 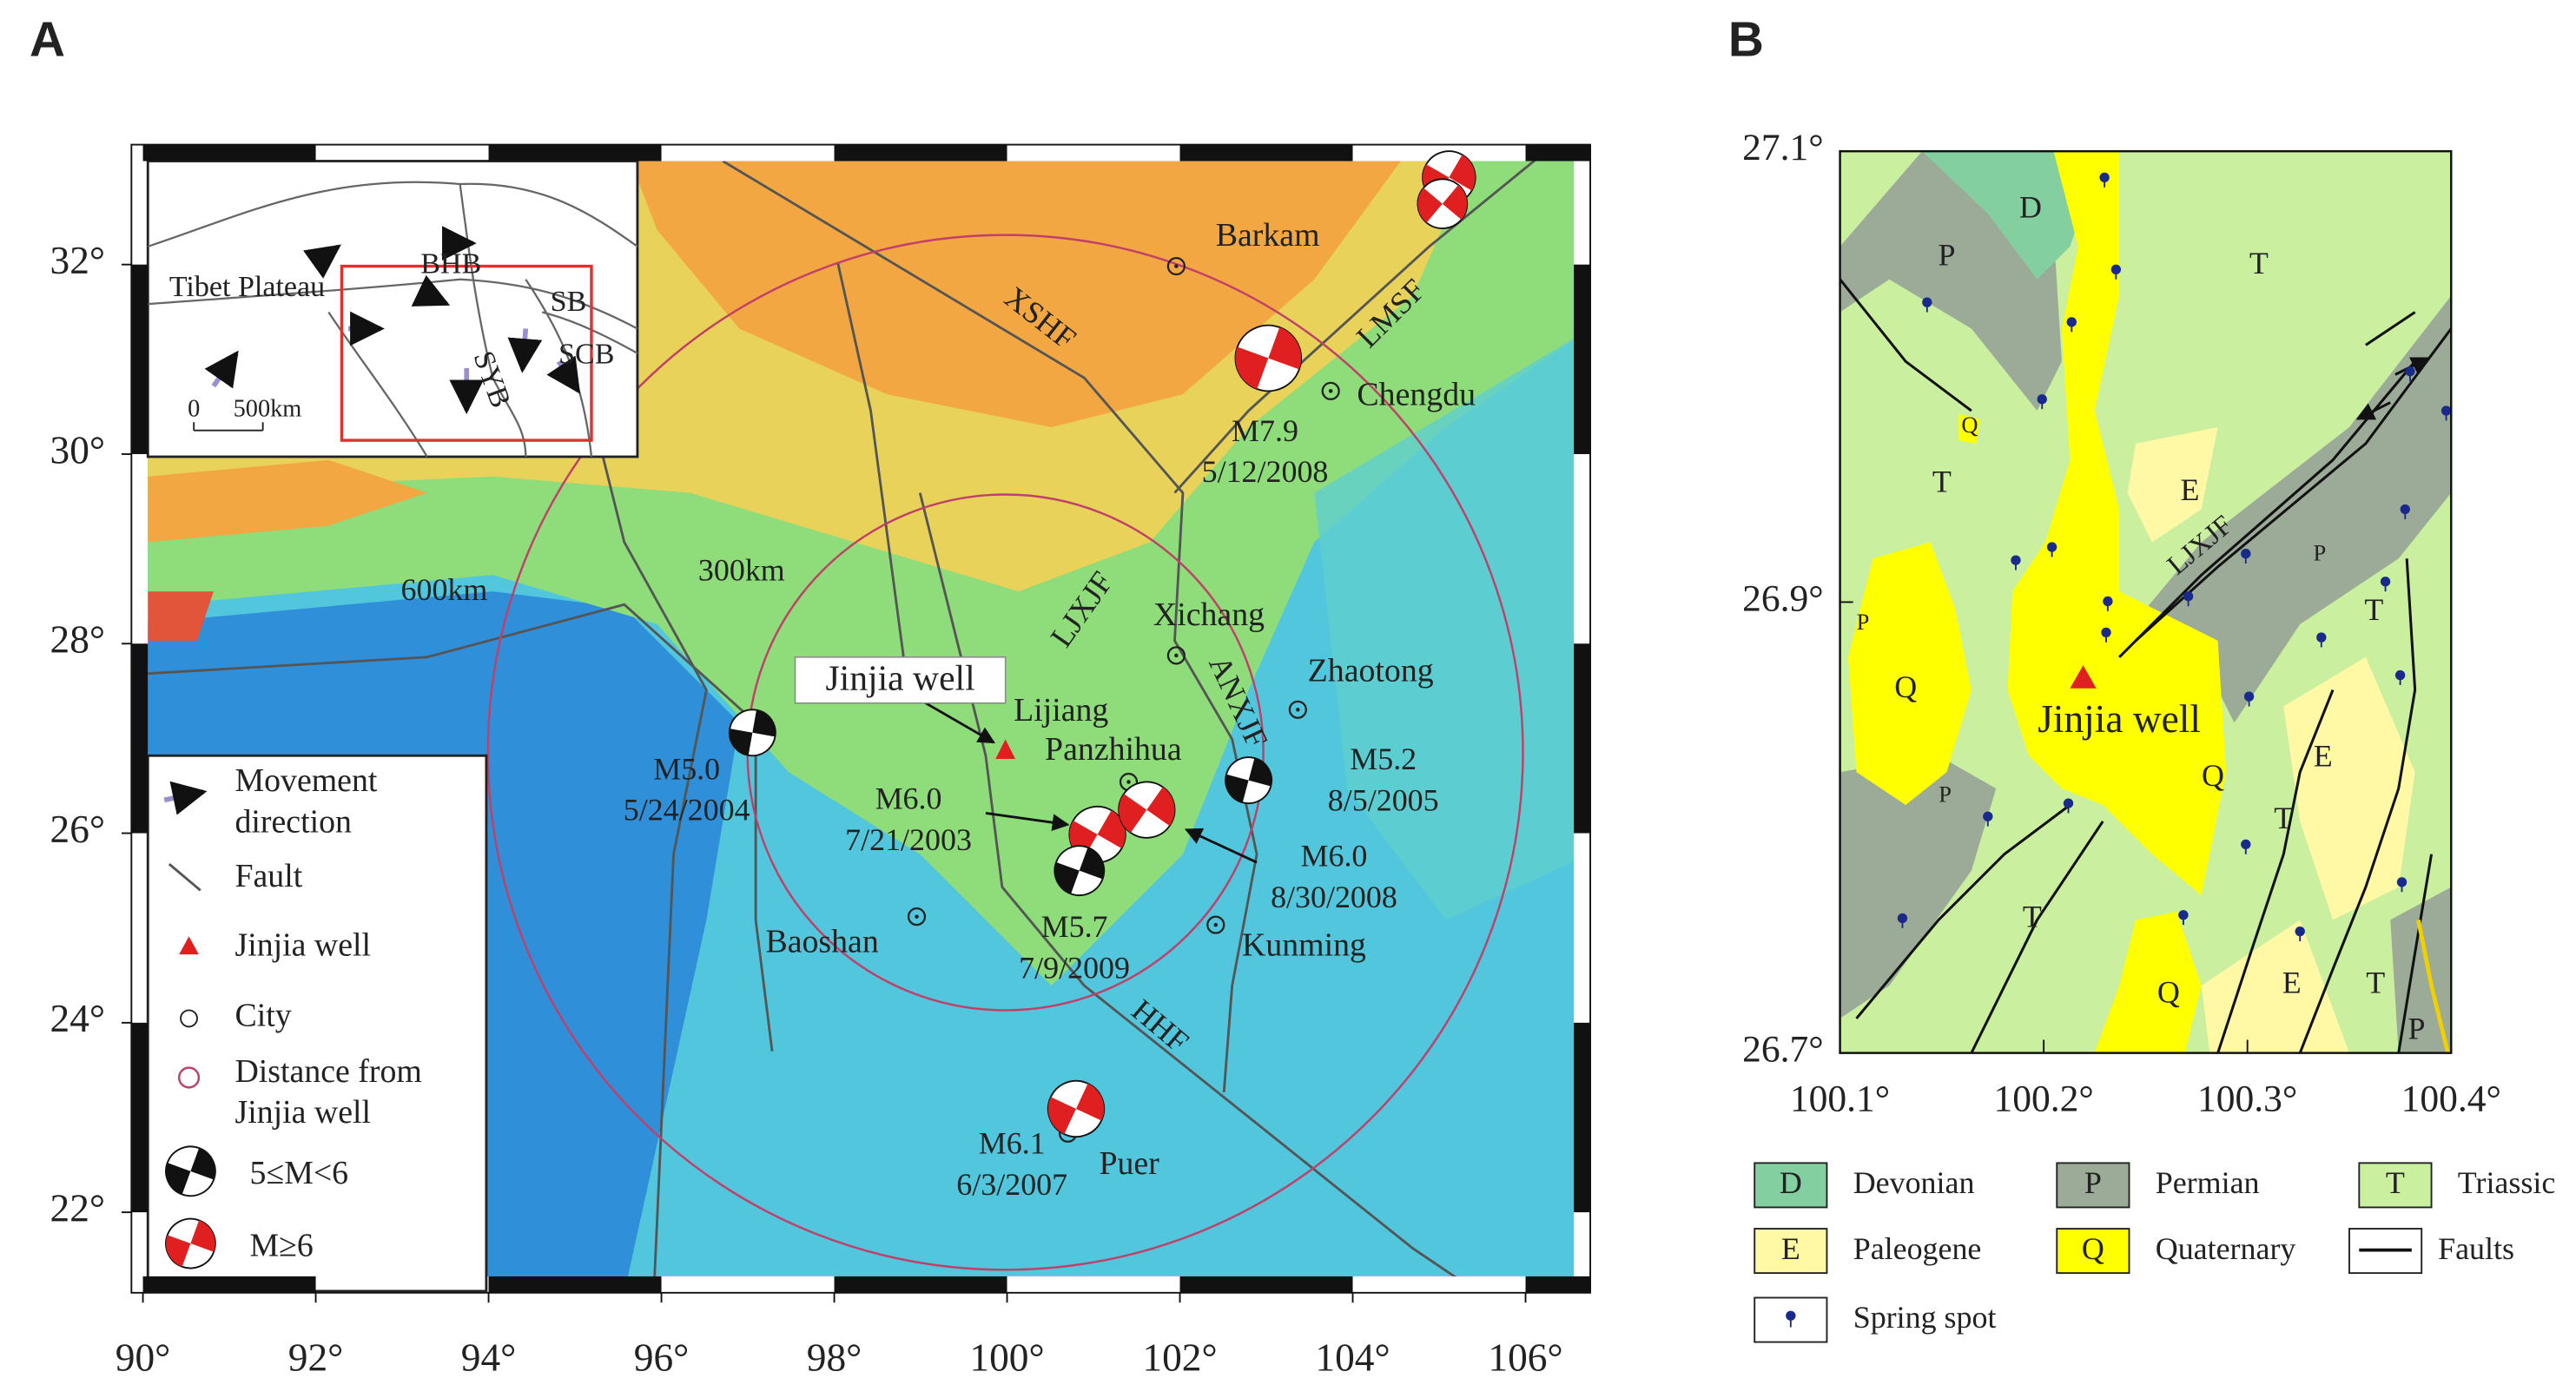 I want to click on city-label: Zhaotong, so click(x=1371, y=670).